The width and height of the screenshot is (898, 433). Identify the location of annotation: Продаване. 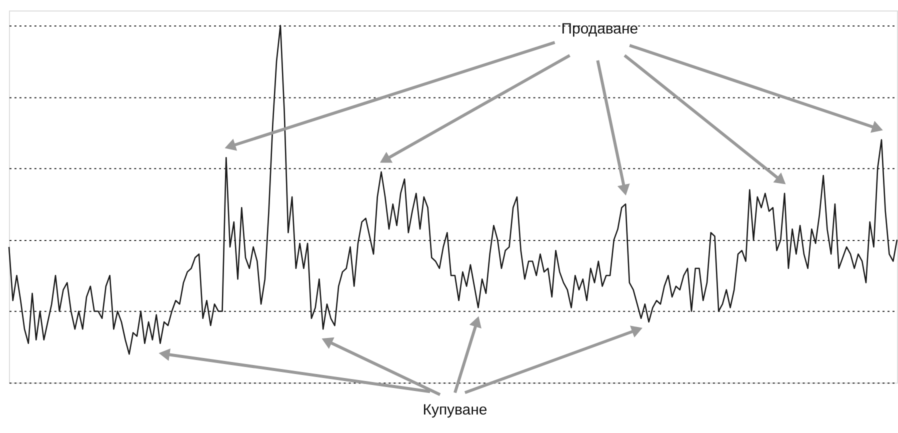
(599, 29).